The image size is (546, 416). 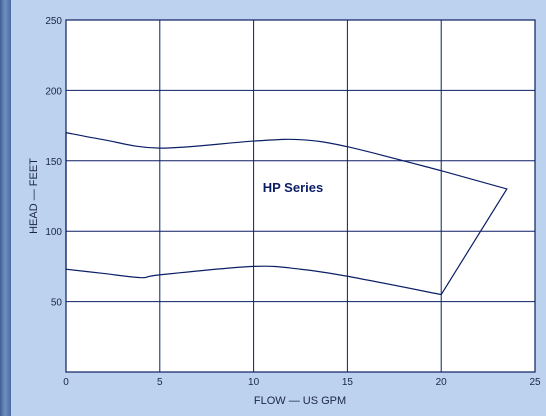 I want to click on y-tick-label: 150, so click(x=53, y=162).